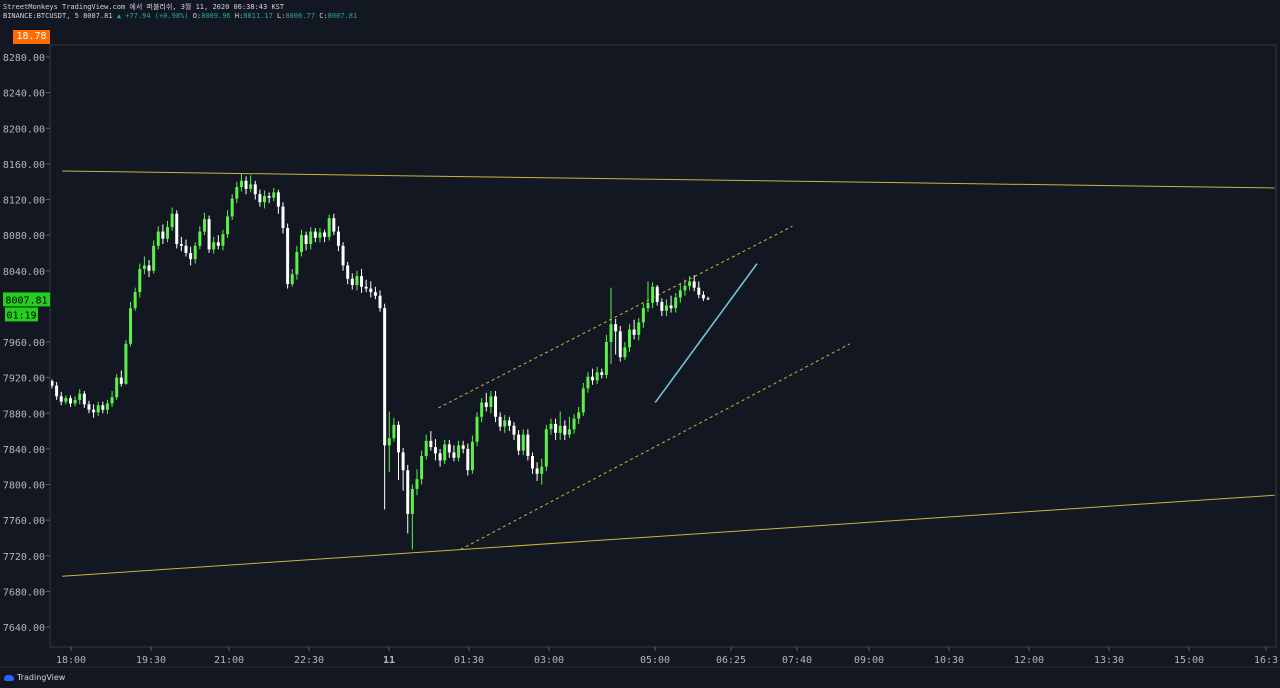  Describe the element at coordinates (869, 660) in the screenshot. I see `x-tick-label: 09:00` at that location.